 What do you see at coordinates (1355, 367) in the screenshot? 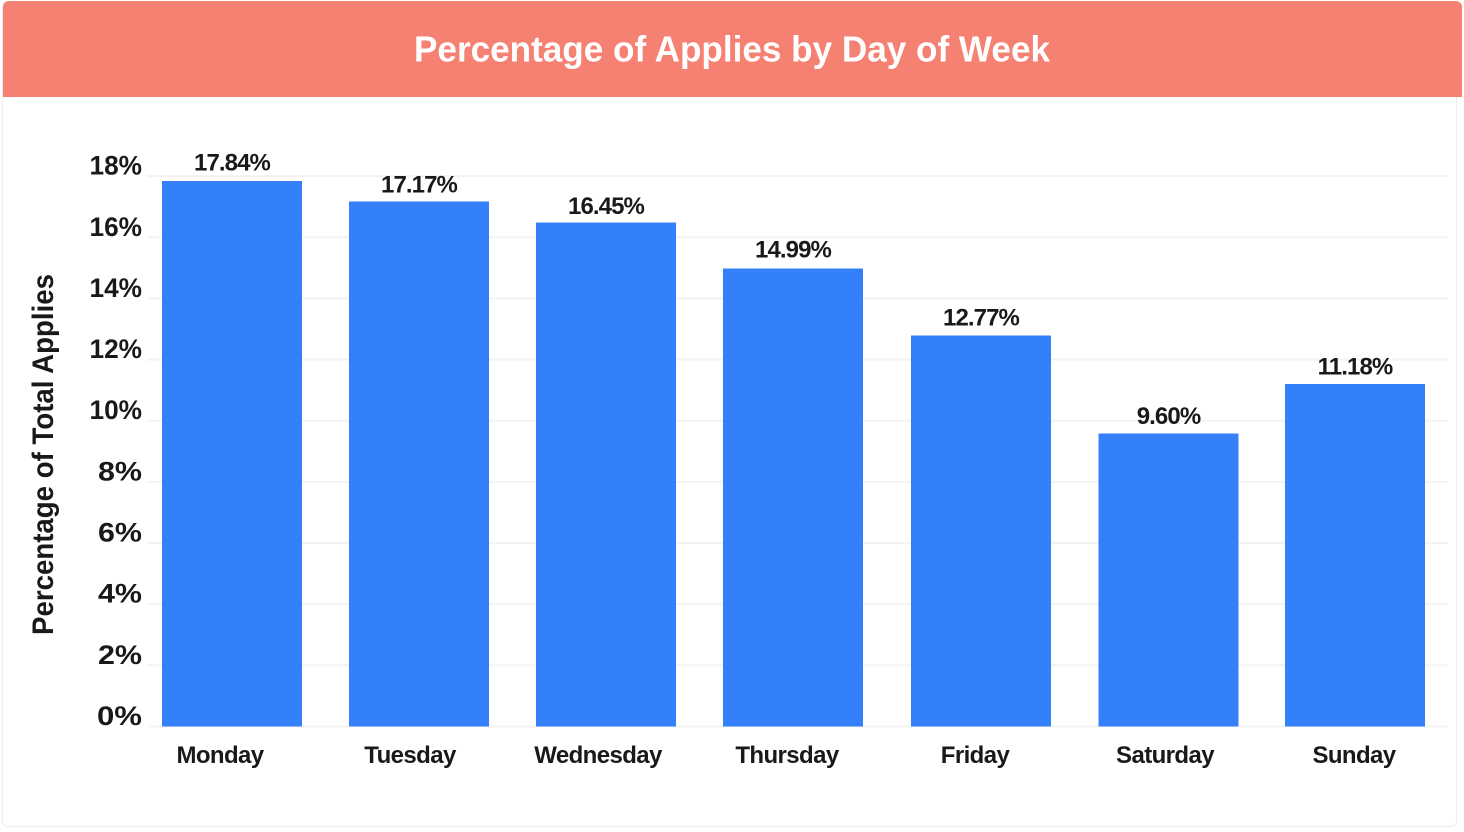
I see `svg-text: 11.18%` at bounding box center [1355, 367].